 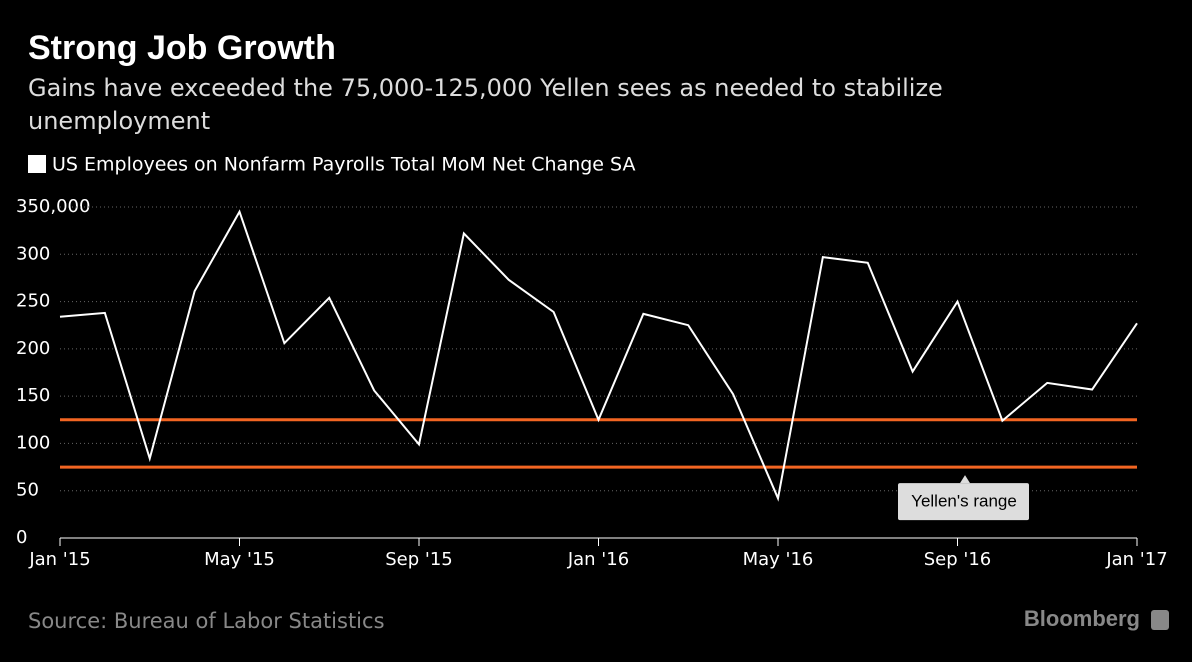 I want to click on y-tick-label: 350,000, so click(x=53, y=206).